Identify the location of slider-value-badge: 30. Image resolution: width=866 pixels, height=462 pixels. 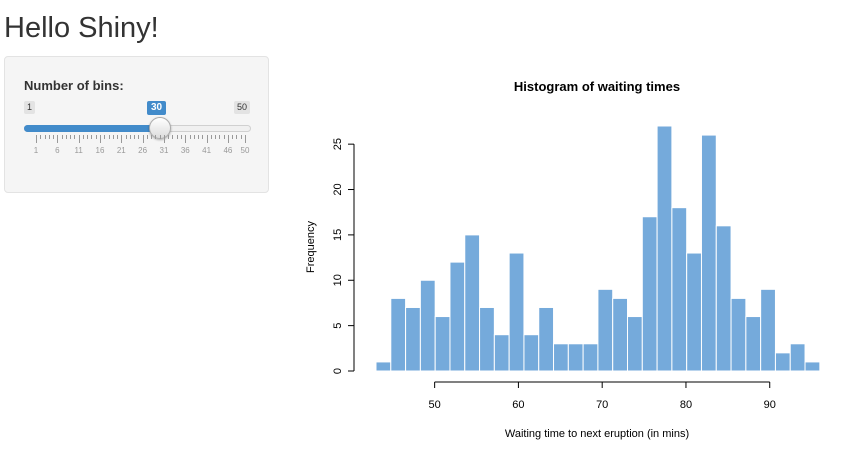
(157, 108).